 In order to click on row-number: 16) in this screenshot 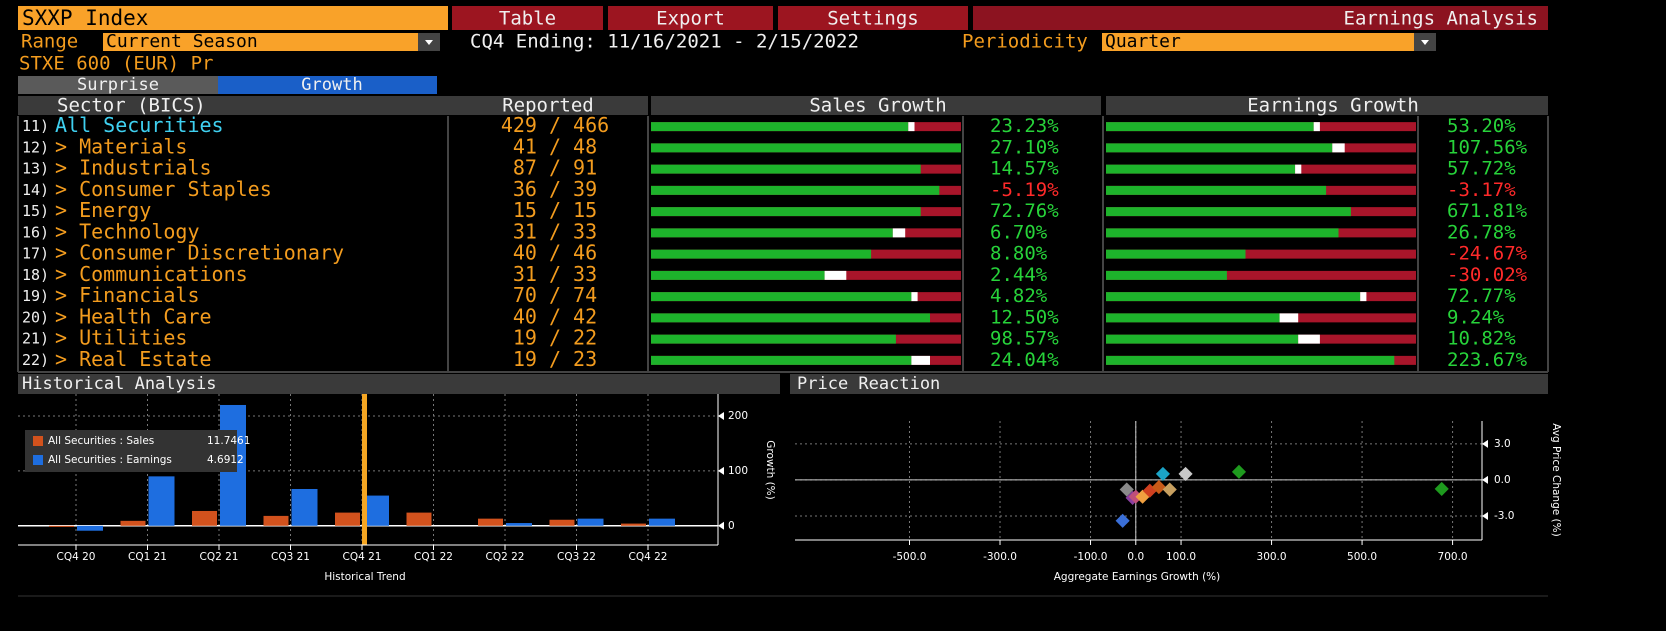, I will do `click(35, 232)`.